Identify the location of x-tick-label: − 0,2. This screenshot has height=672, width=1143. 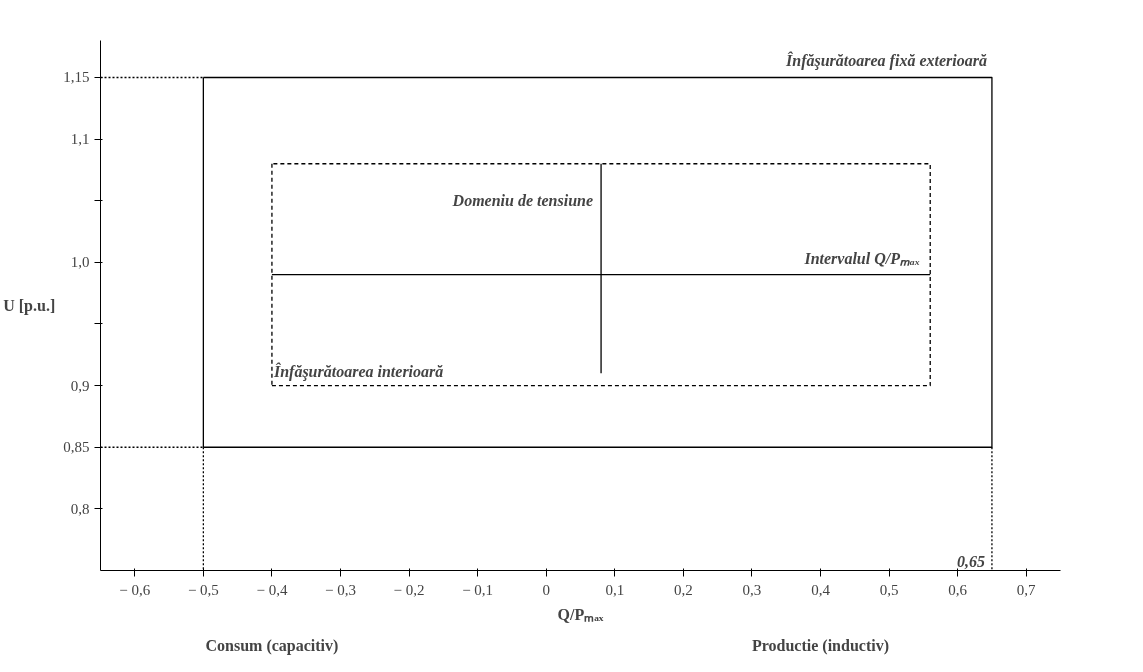
(409, 589).